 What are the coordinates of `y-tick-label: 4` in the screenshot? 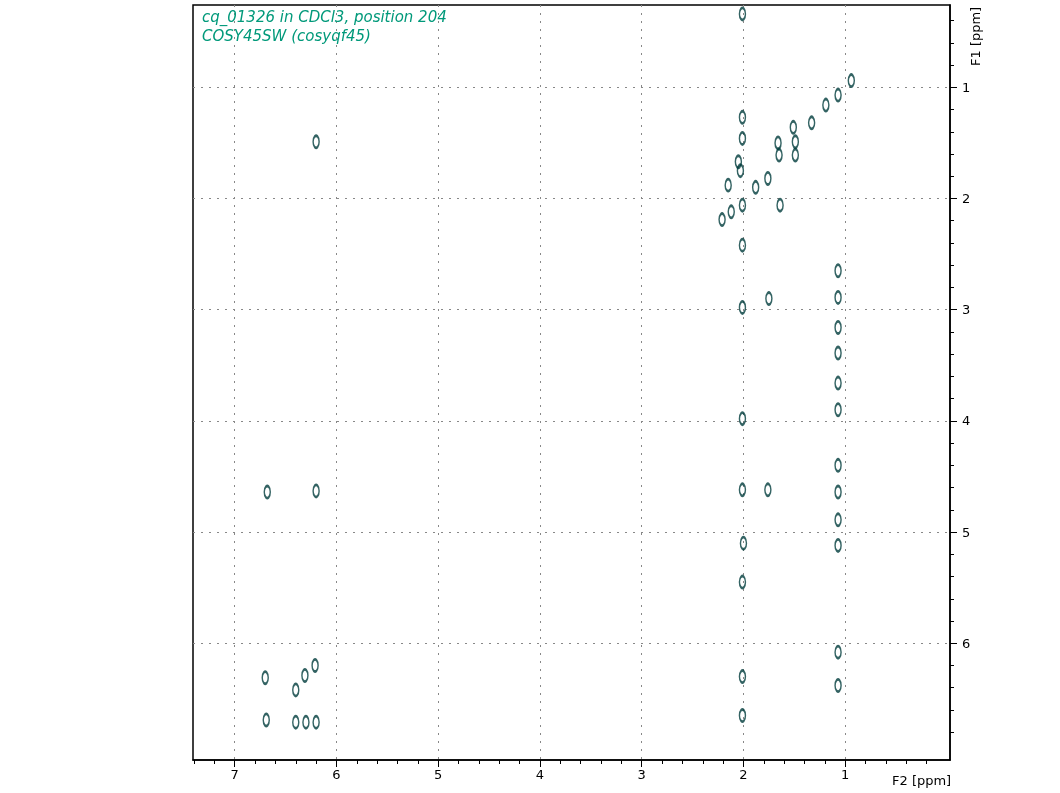 It's located at (966, 421).